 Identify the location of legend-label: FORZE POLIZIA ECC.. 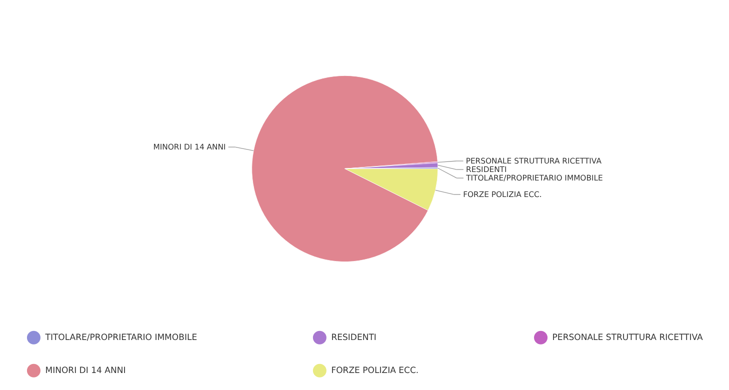
(375, 371).